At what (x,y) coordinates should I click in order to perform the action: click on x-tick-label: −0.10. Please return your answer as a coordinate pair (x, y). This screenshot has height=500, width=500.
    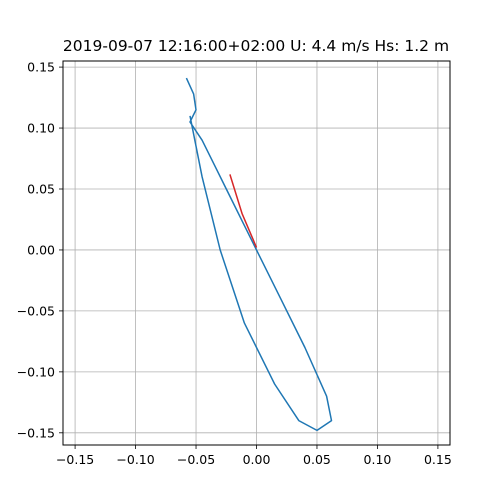
    Looking at the image, I should click on (135, 459).